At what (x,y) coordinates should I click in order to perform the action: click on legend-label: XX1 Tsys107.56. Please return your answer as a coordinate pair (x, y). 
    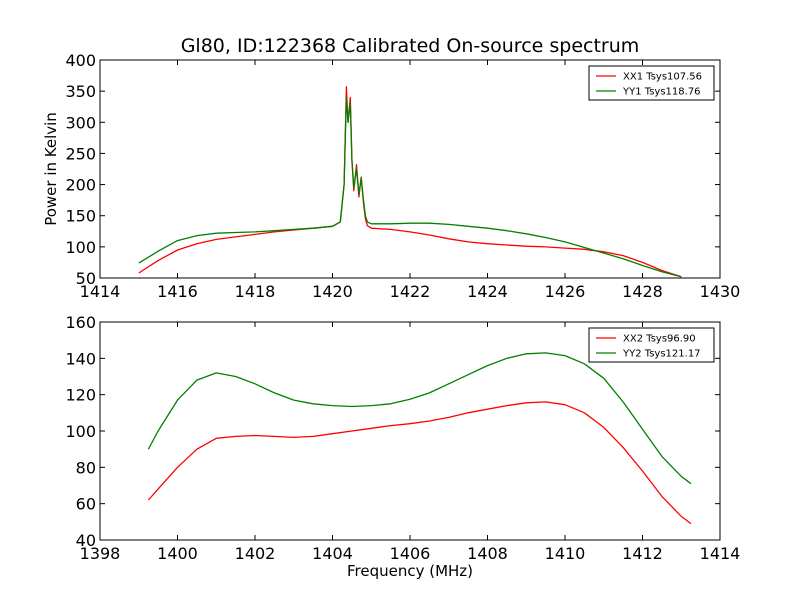
    Looking at the image, I should click on (662, 77).